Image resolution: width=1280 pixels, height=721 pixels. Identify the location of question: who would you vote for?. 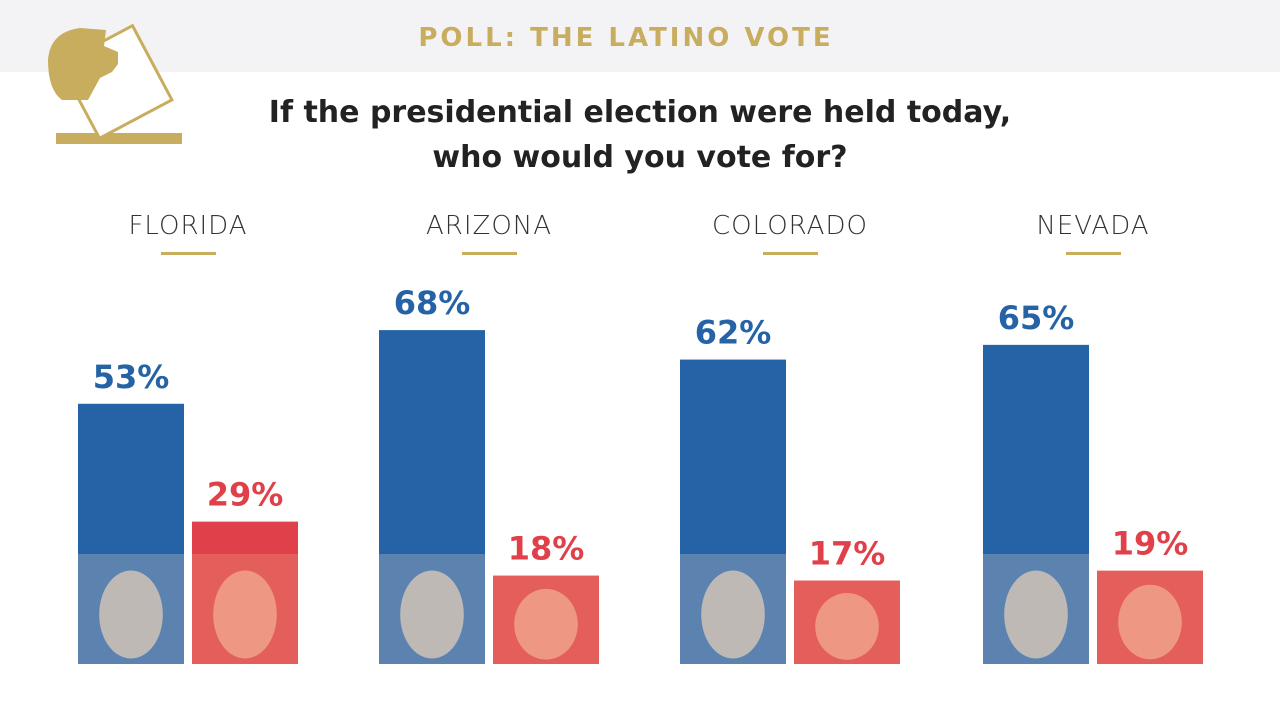
(639, 157).